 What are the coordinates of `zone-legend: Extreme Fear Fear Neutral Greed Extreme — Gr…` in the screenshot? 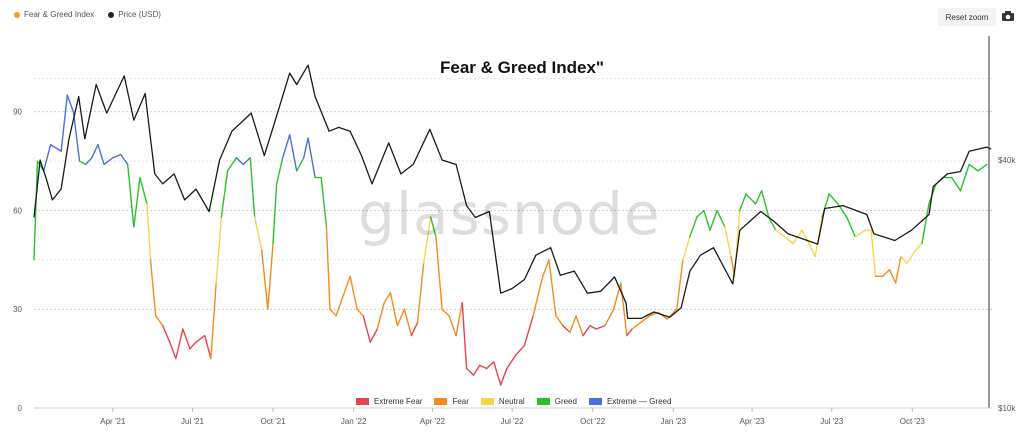 It's located at (513, 401).